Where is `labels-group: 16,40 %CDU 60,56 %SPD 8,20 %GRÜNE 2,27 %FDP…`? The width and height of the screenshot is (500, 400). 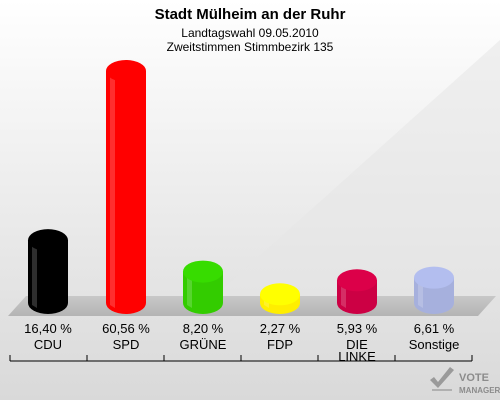 labels-group: 16,40 %CDU 60,56 %SPD 8,20 %GRÜNE 2,27 %FDP… is located at coordinates (241, 342).